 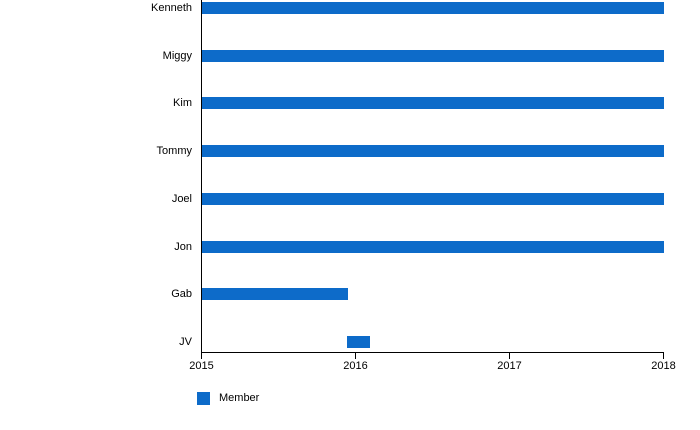 I want to click on x-axis-tick-2016, so click(x=355, y=355).